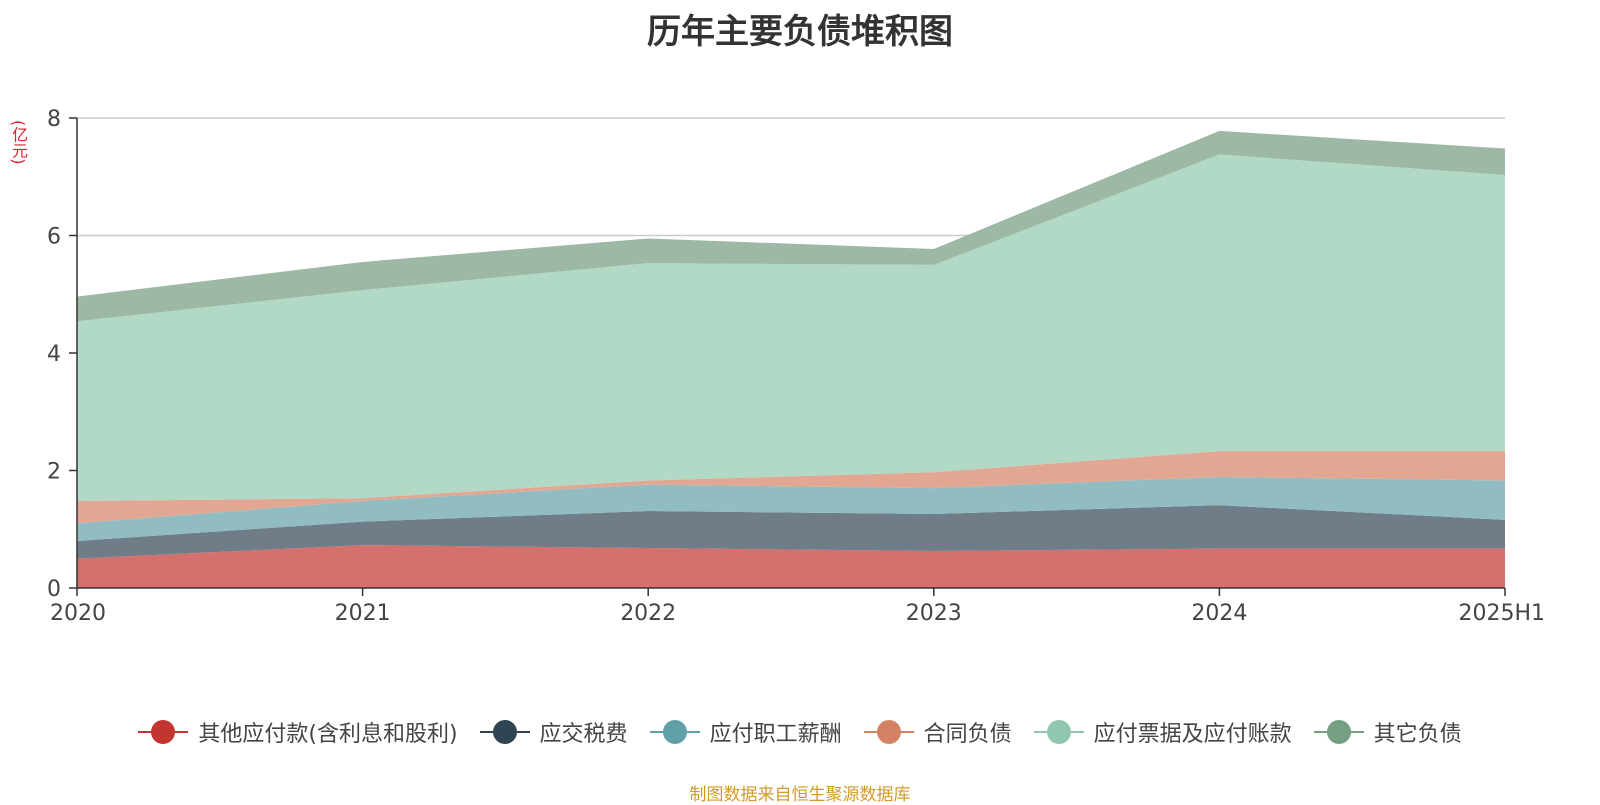  I want to click on legend-item: 合同负债, so click(937, 732).